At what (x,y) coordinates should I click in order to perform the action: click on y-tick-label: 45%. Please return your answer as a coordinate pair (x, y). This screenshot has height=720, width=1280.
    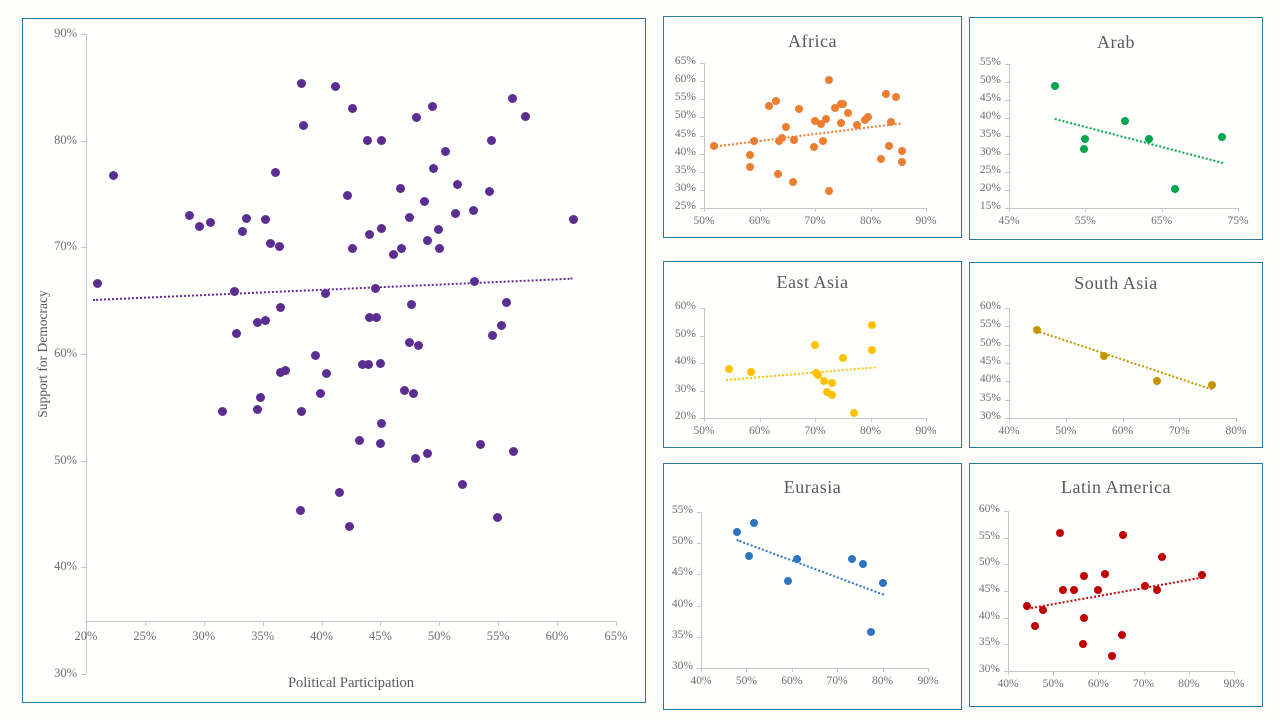
    Looking at the image, I should click on (682, 572).